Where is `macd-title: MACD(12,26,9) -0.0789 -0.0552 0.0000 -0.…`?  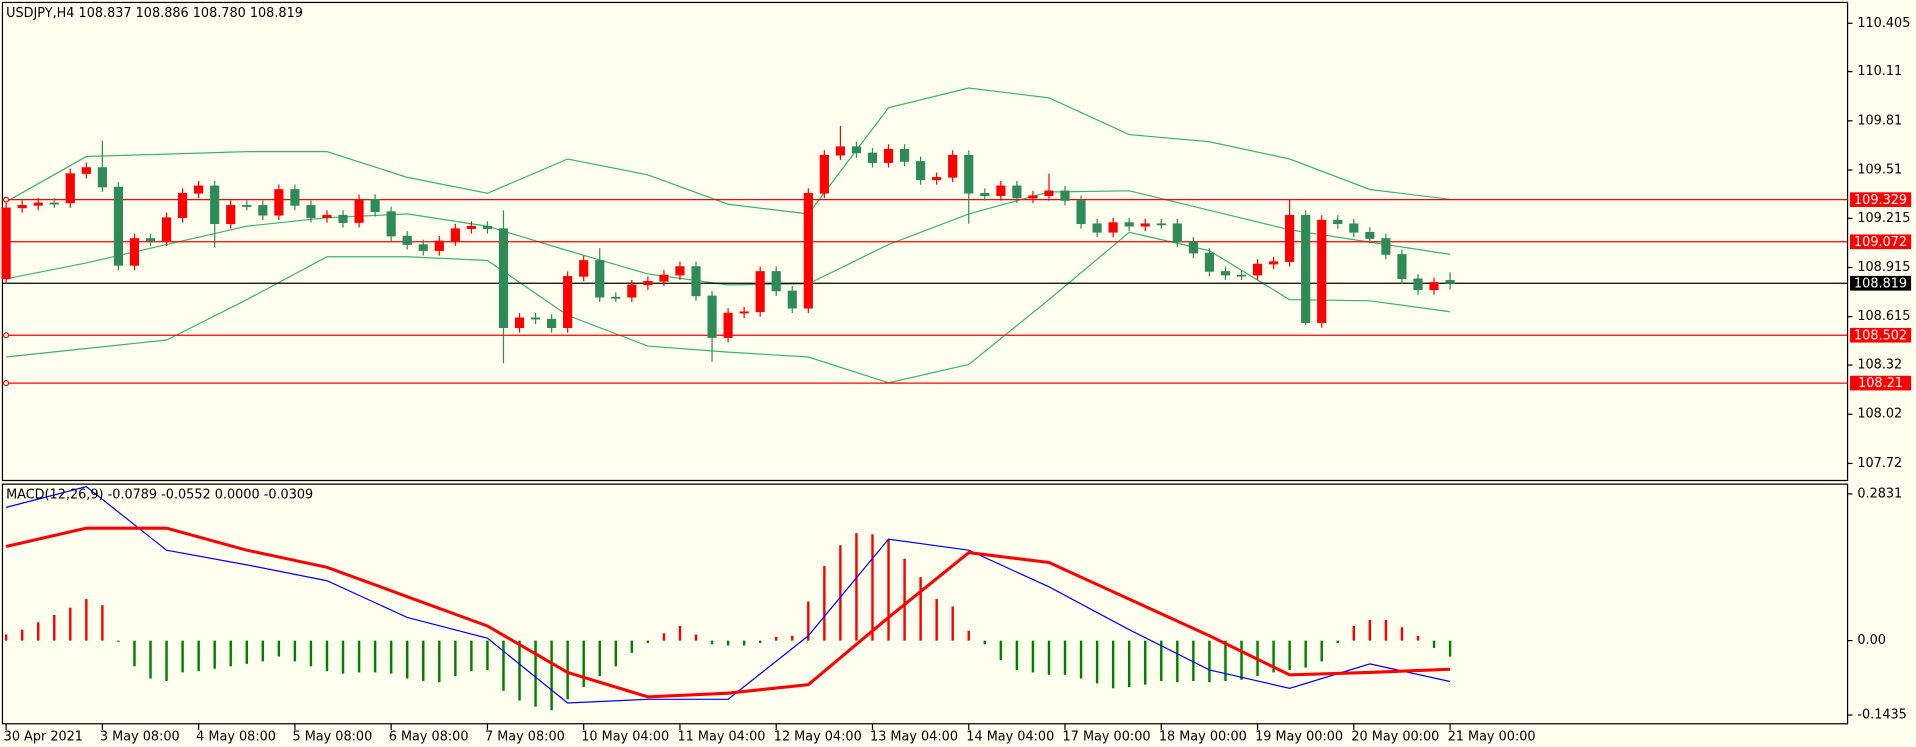
macd-title: MACD(12,26,9) -0.0789 -0.0552 0.0000 -0.… is located at coordinates (159, 495).